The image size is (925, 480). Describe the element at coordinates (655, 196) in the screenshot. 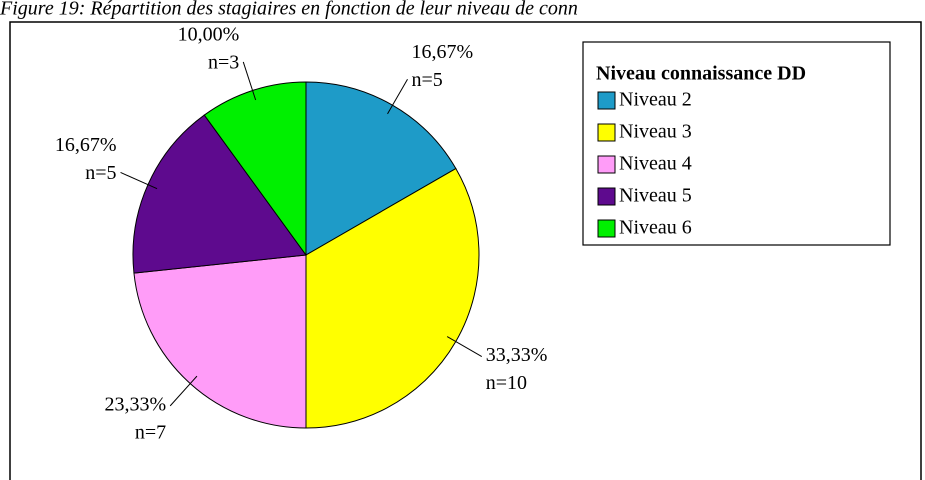

I see `legend-label: Niveau 5` at that location.